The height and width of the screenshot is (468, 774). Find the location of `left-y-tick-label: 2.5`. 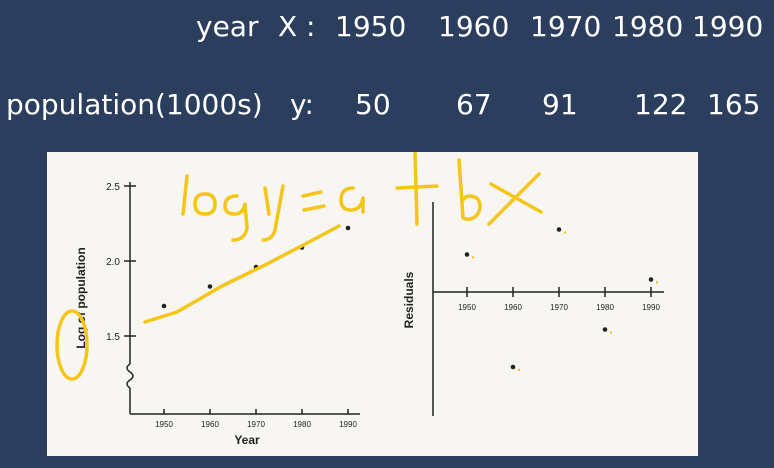

left-y-tick-label: 2.5 is located at coordinates (113, 187).